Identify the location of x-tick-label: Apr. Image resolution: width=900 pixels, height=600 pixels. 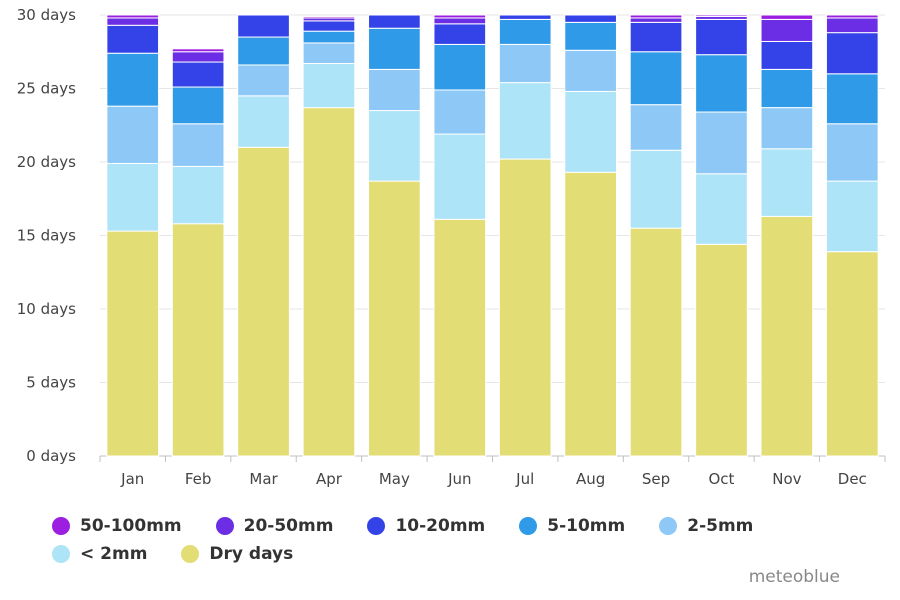
(329, 479).